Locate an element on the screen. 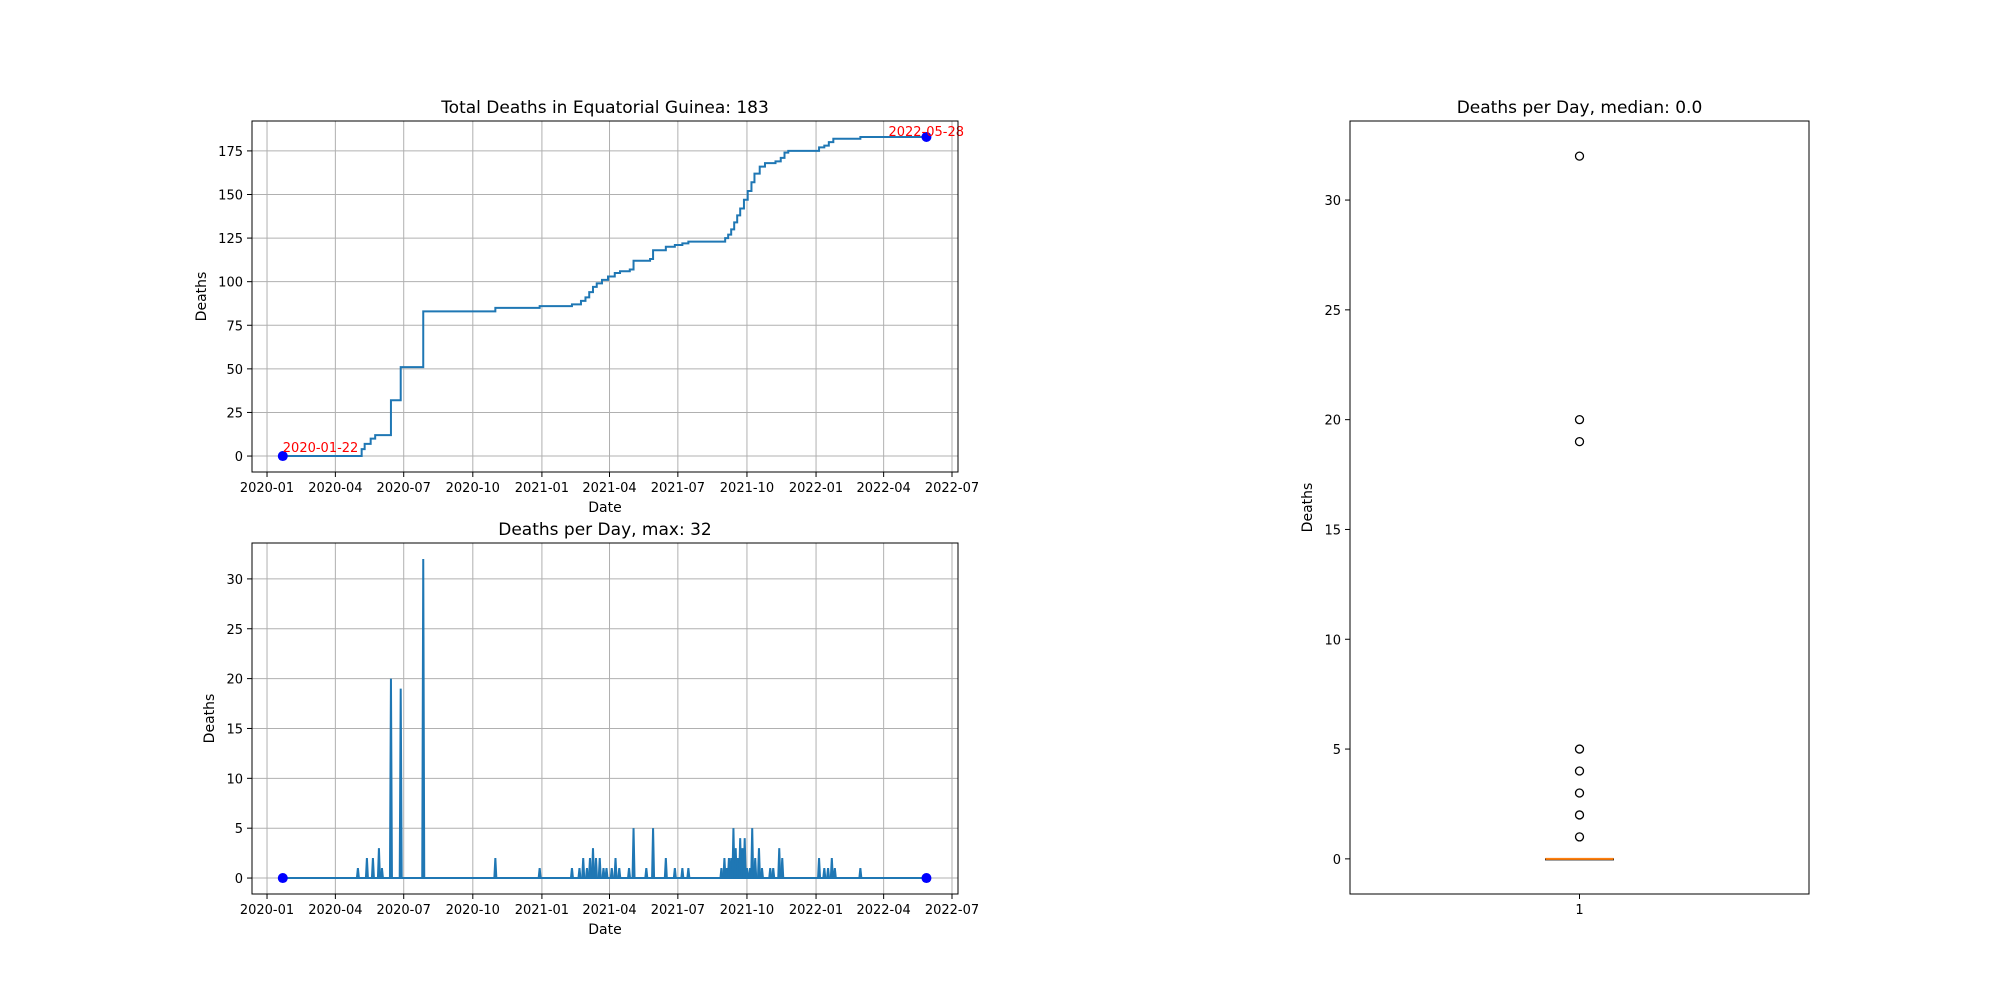  y-tick-label: 50 is located at coordinates (234, 370).